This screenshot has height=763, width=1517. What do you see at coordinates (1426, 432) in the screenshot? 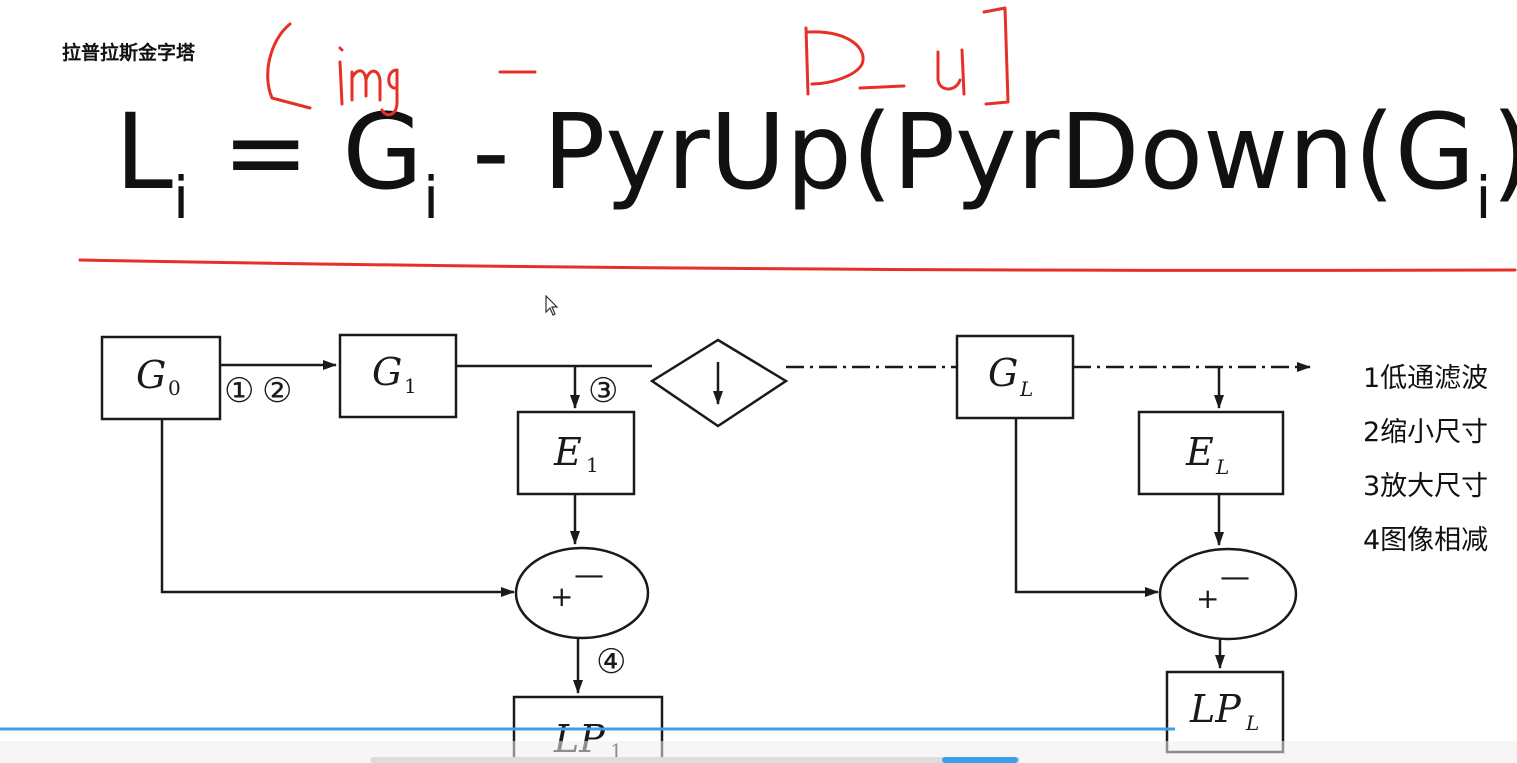
I see `legend-item-2: 2缩小尺寸` at bounding box center [1426, 432].